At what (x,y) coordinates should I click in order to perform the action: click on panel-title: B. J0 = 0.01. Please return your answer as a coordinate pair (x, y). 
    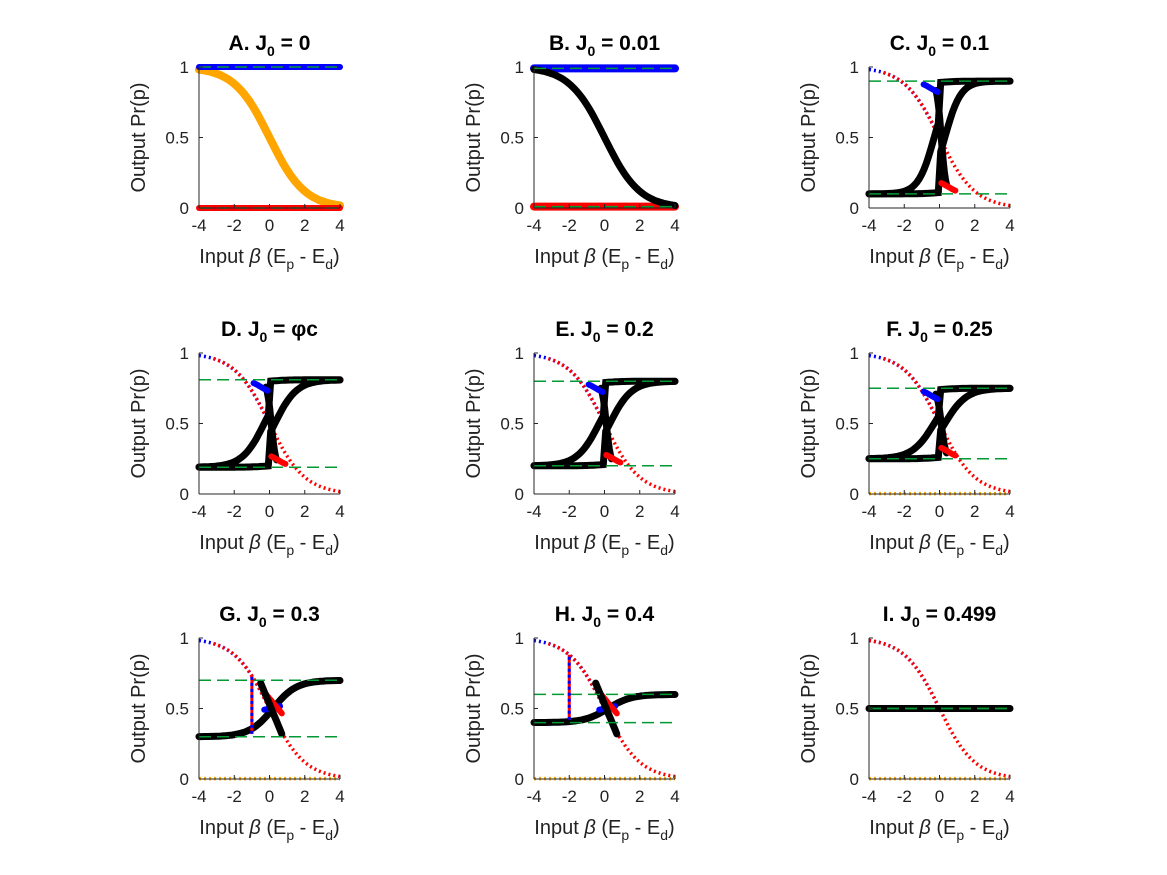
    Looking at the image, I should click on (604, 45).